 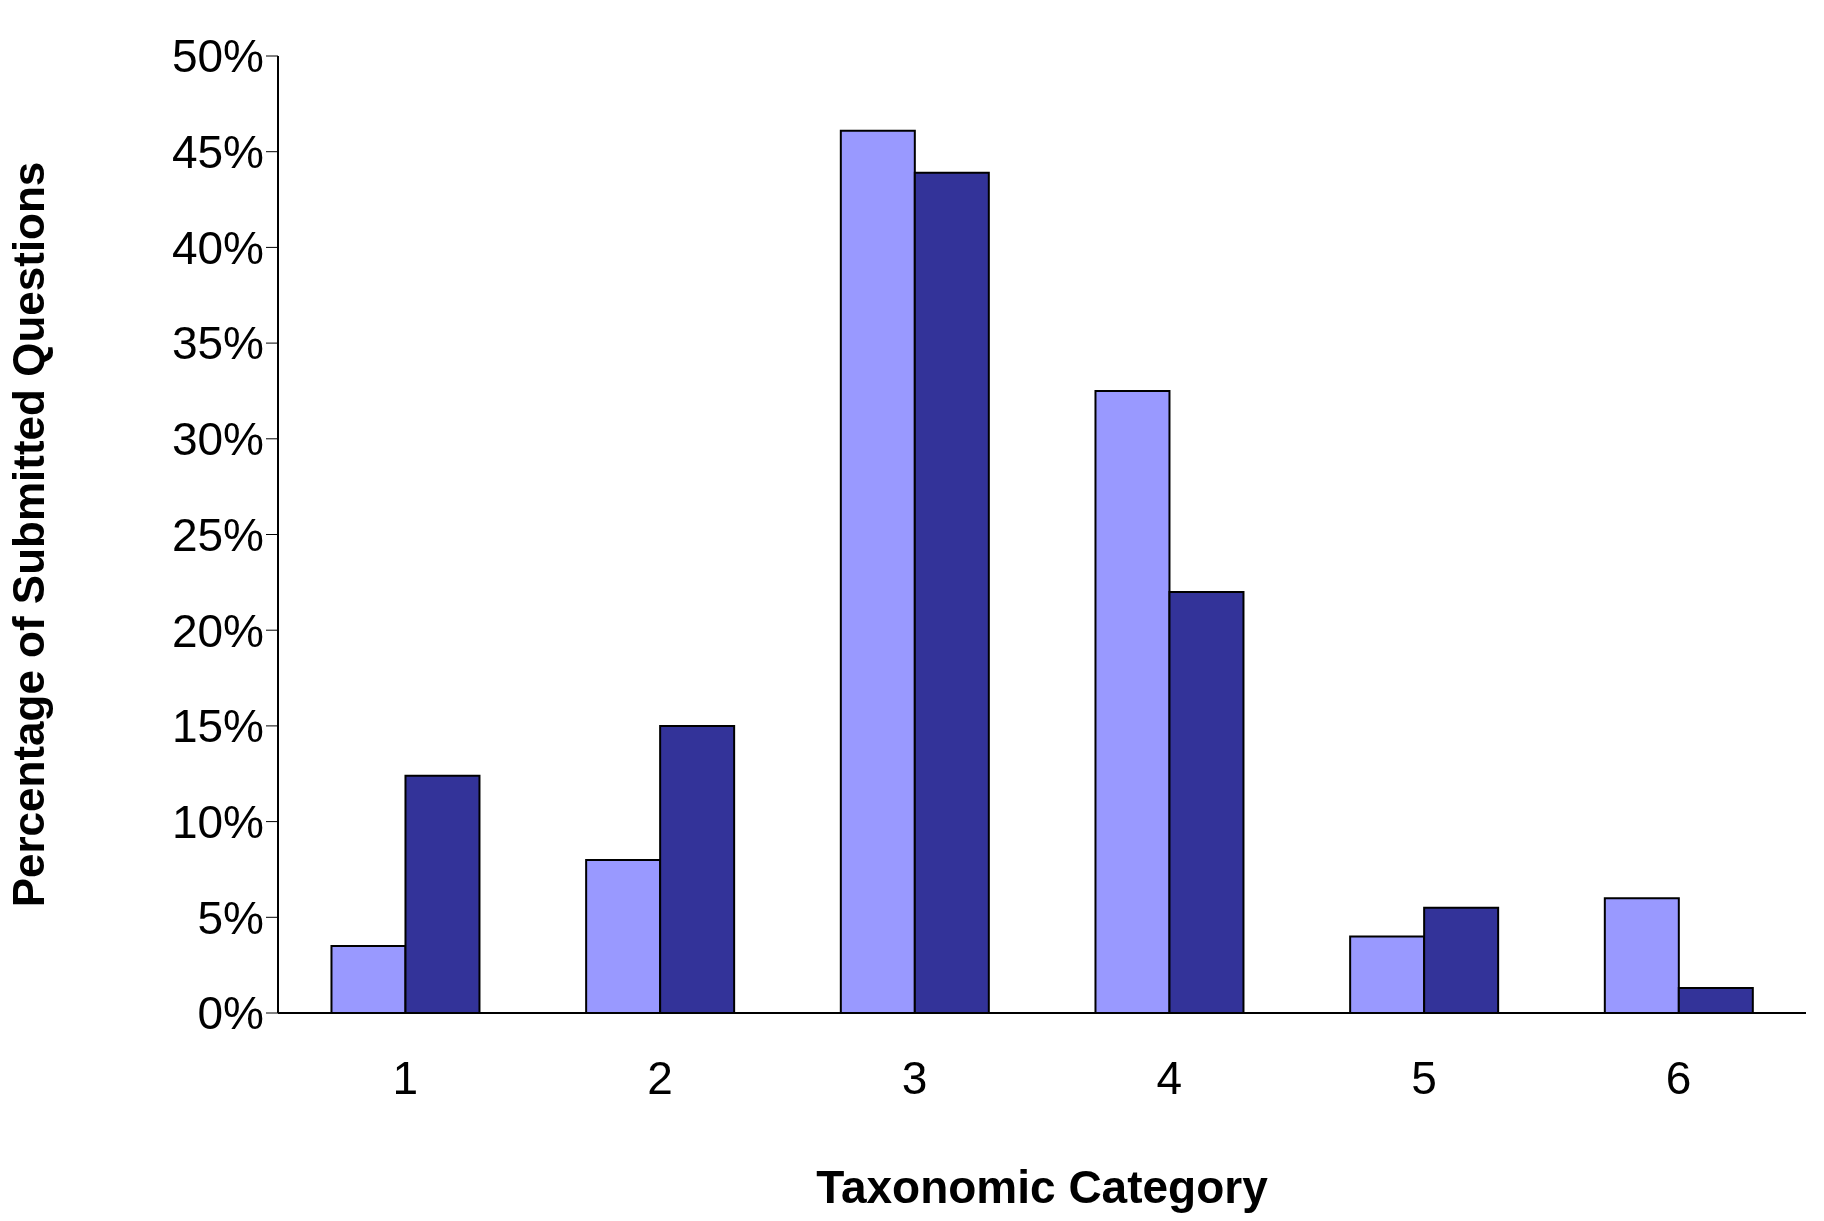 I want to click on y-tick-label: 35%, so click(x=217, y=343).